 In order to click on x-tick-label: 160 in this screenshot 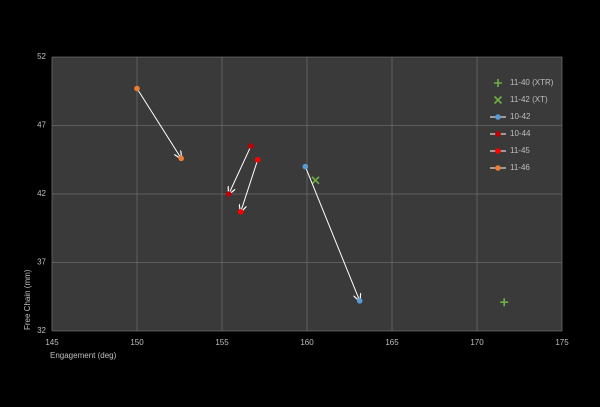, I will do `click(307, 342)`.